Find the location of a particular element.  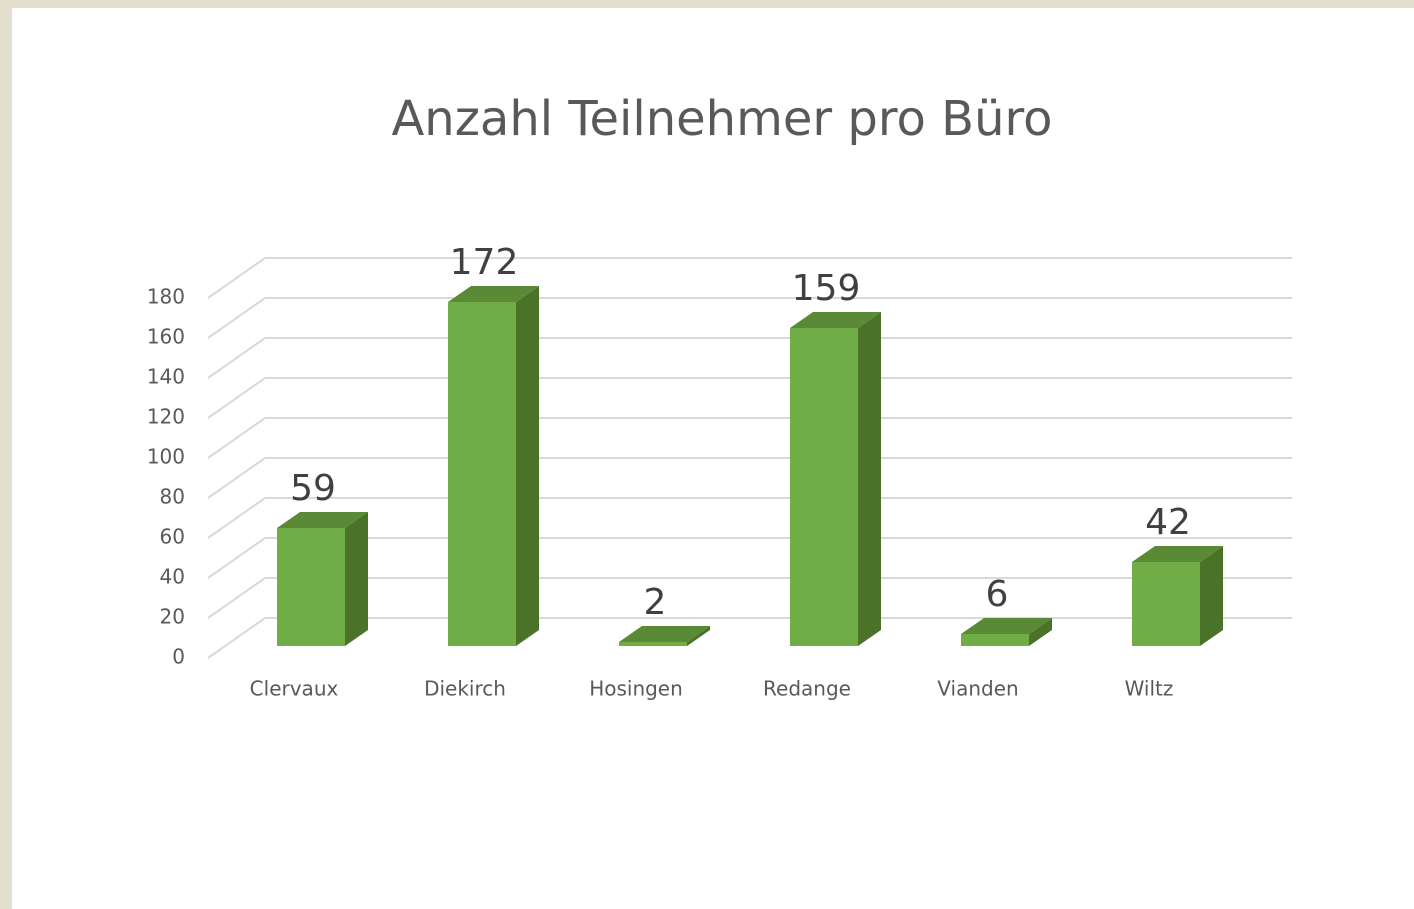

y-tick-label: 60 is located at coordinates (172, 537).